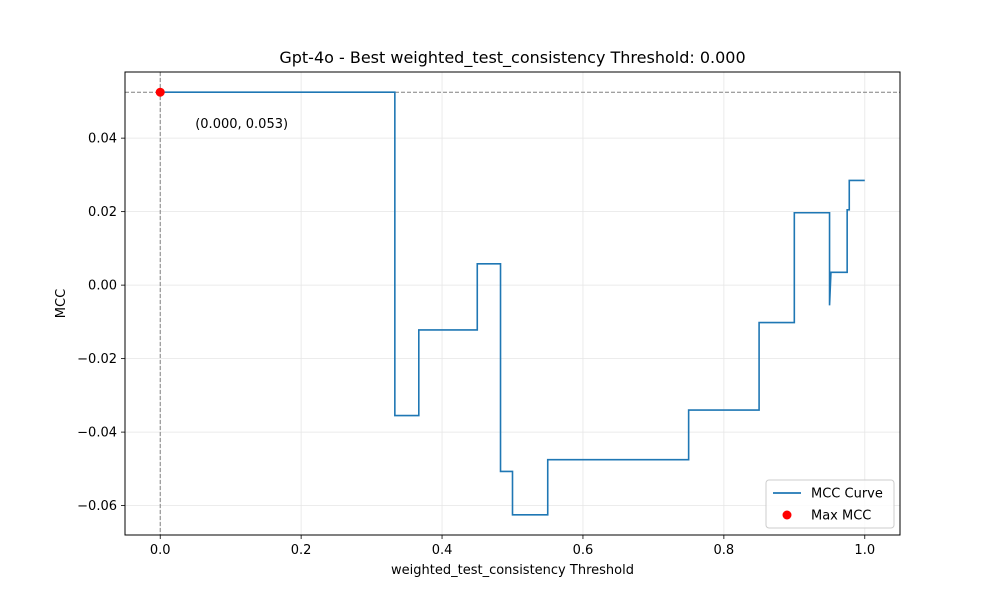 The height and width of the screenshot is (600, 1000). What do you see at coordinates (864, 550) in the screenshot?
I see `x-tick-label: 1.0` at bounding box center [864, 550].